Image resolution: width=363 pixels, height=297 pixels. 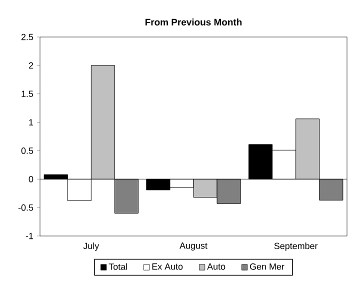 I want to click on y-tick-label: 2.5, so click(x=27, y=37).